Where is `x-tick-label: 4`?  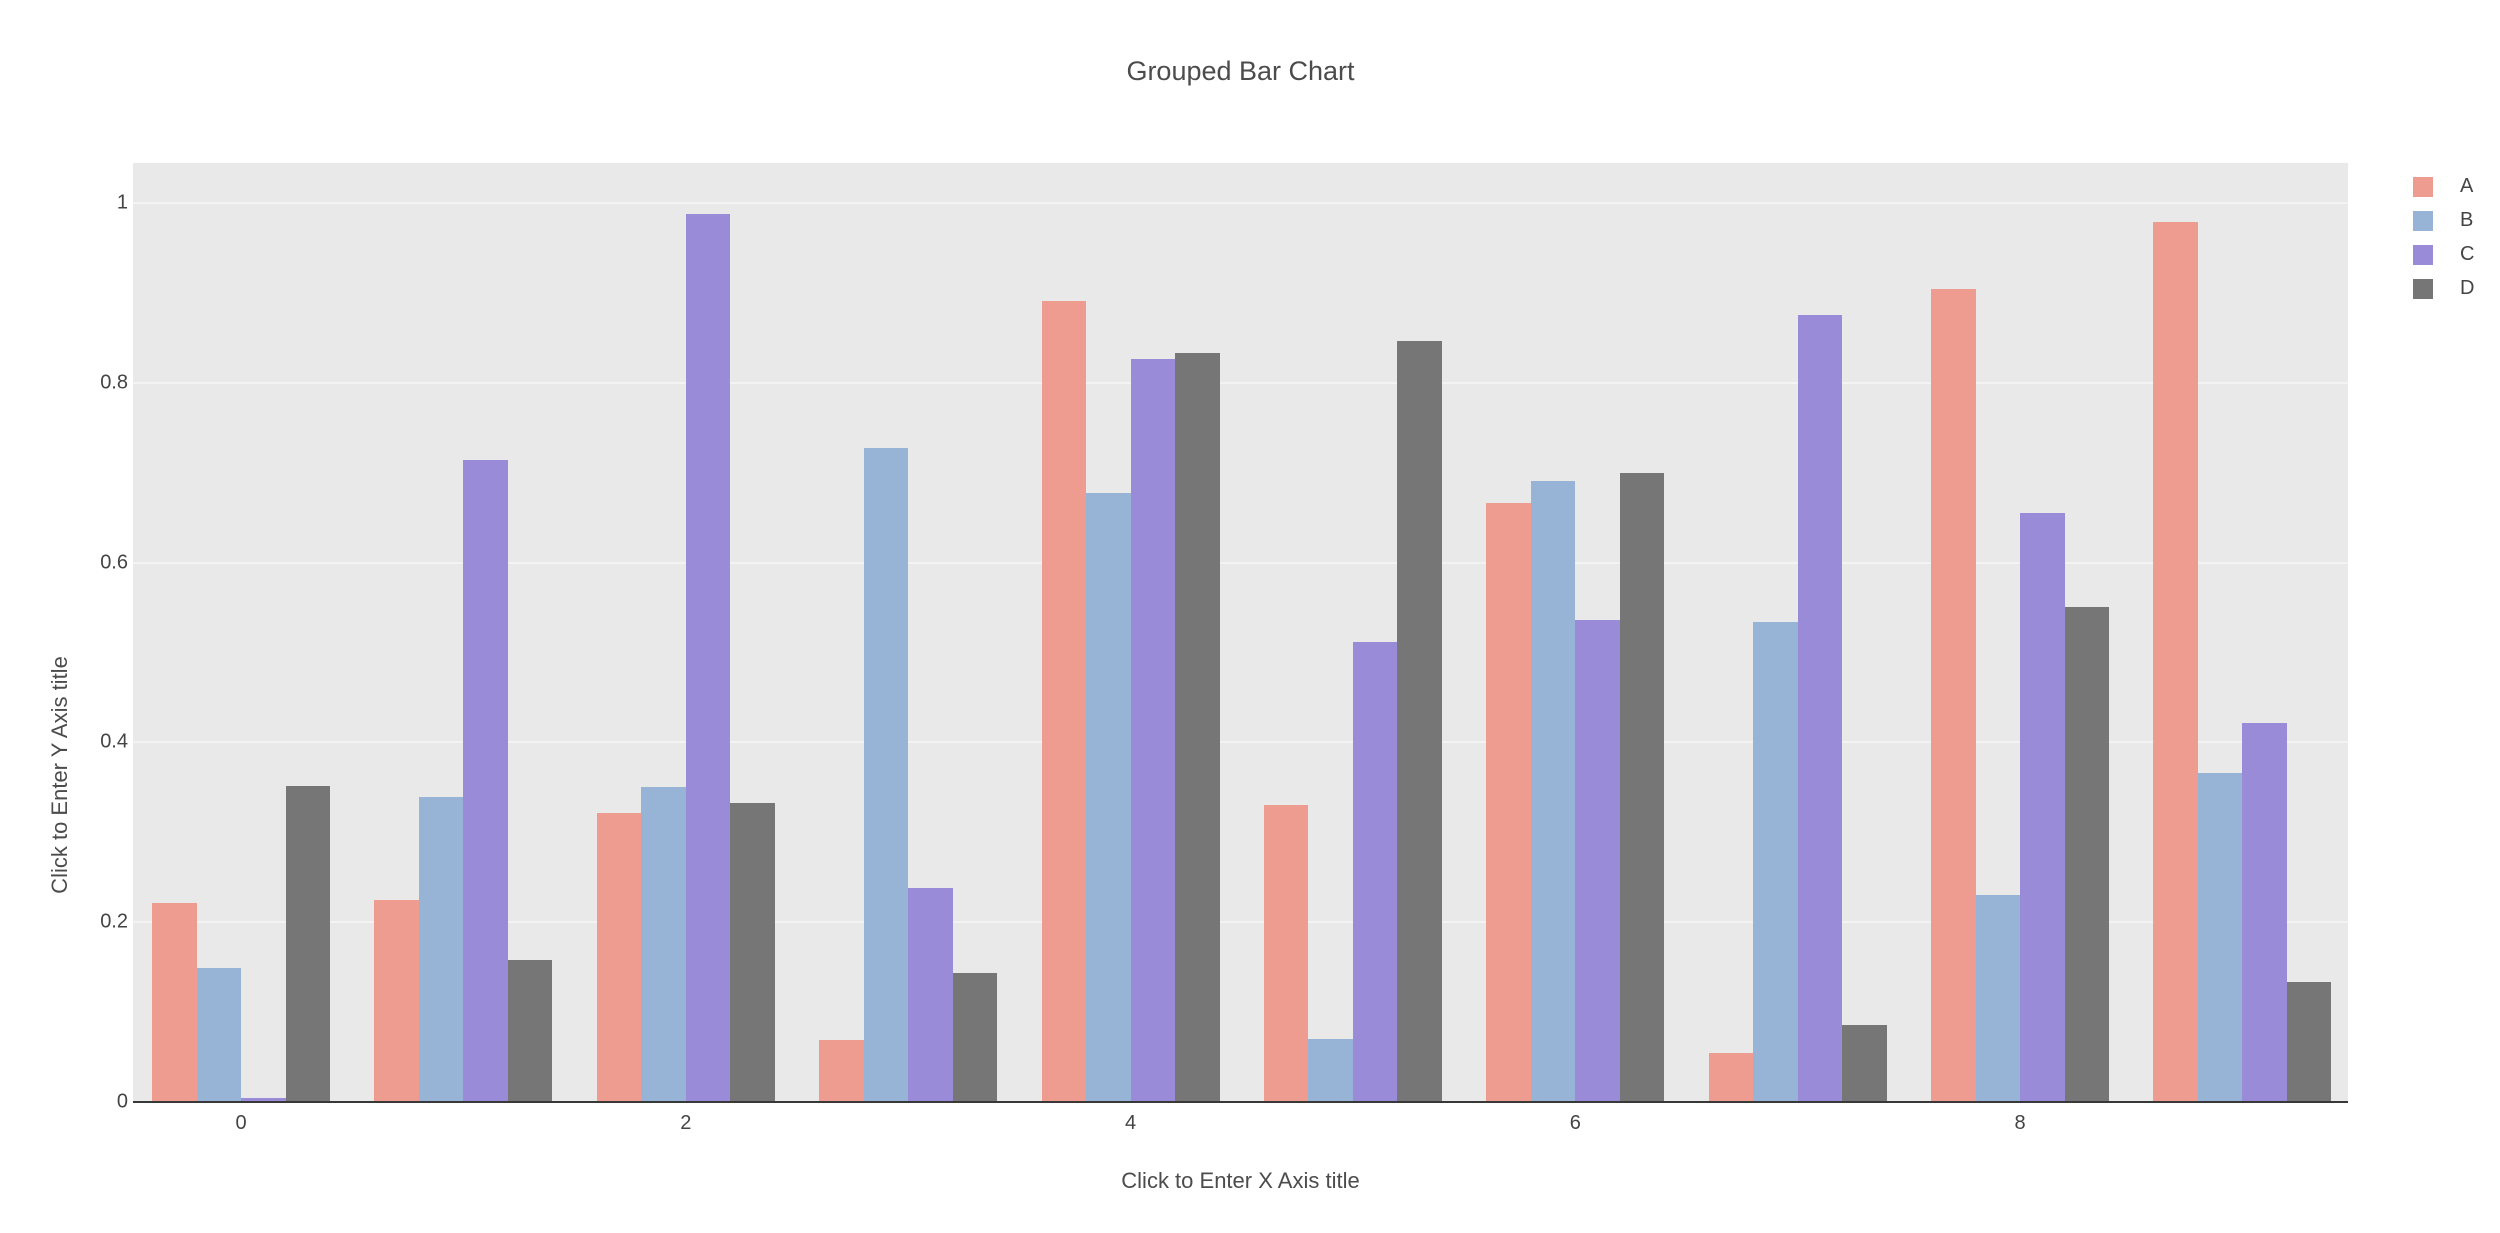 x-tick-label: 4 is located at coordinates (1130, 1123).